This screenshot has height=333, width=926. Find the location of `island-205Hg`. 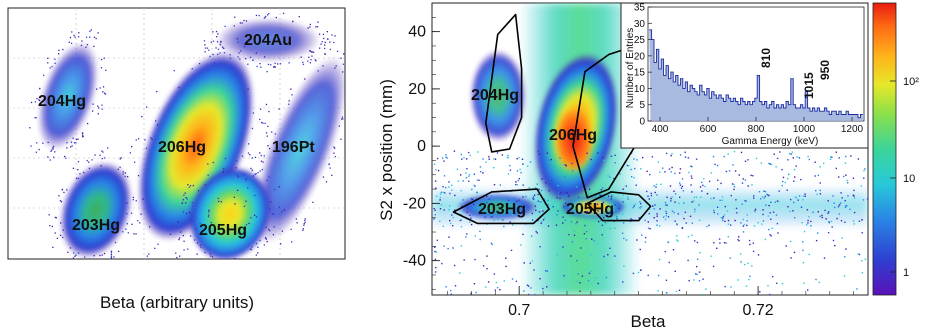

island-205Hg is located at coordinates (230, 213).